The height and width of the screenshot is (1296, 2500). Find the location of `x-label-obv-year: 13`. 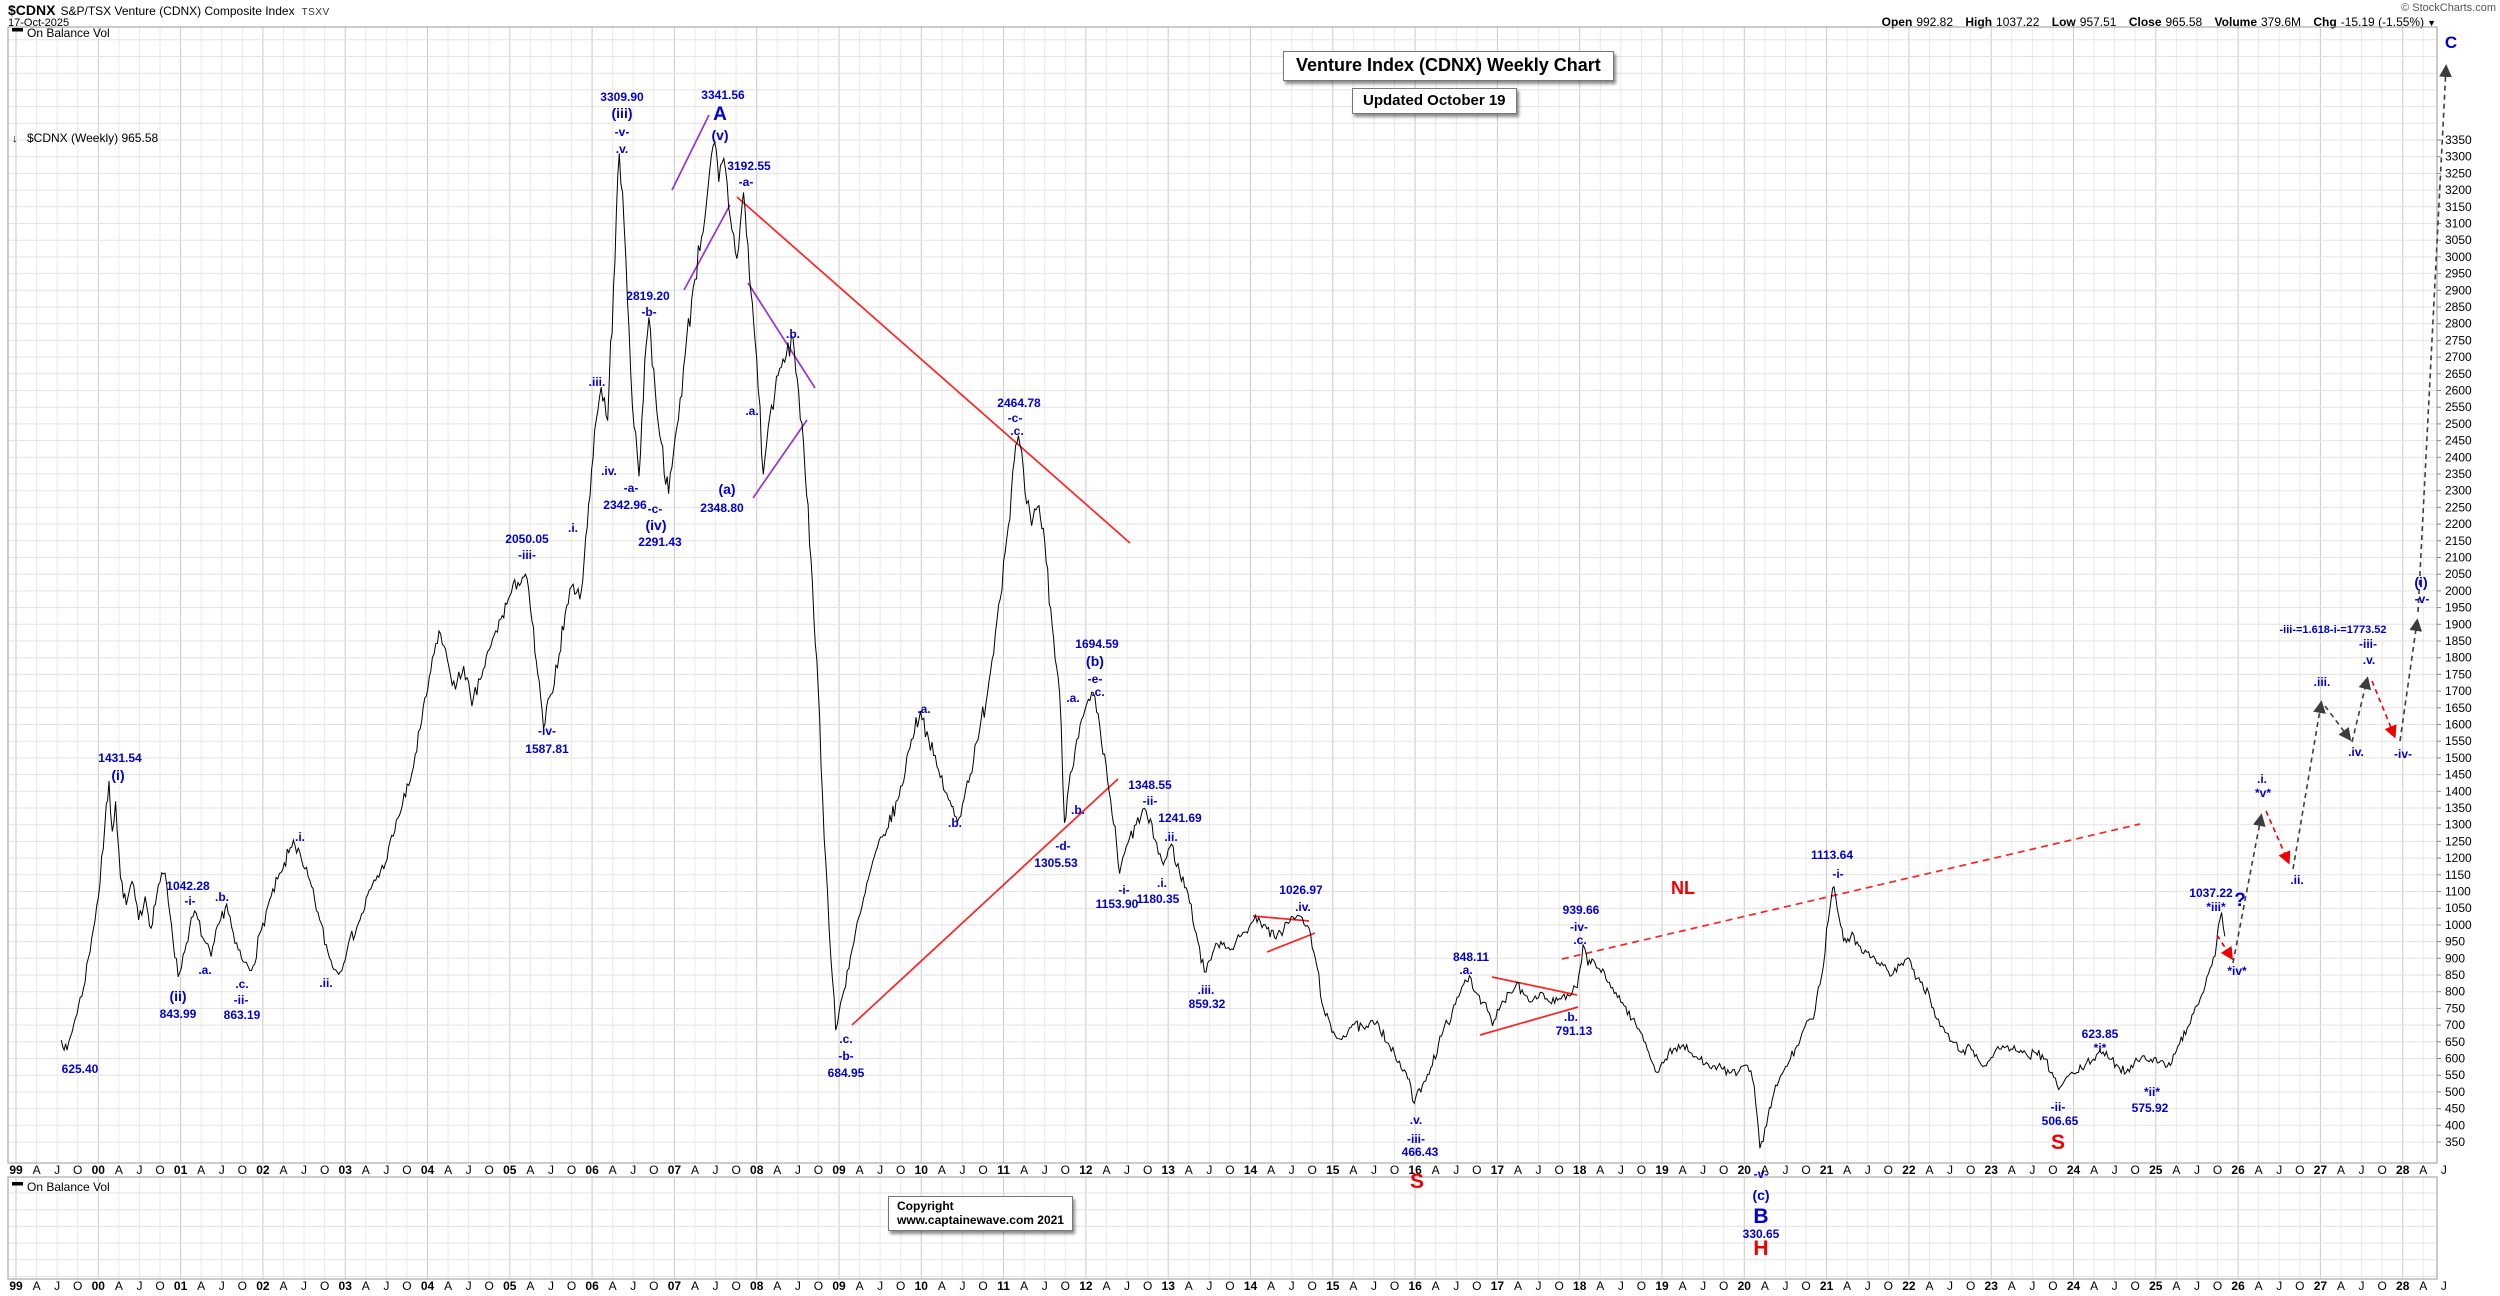

x-label-obv-year: 13 is located at coordinates (1169, 1286).